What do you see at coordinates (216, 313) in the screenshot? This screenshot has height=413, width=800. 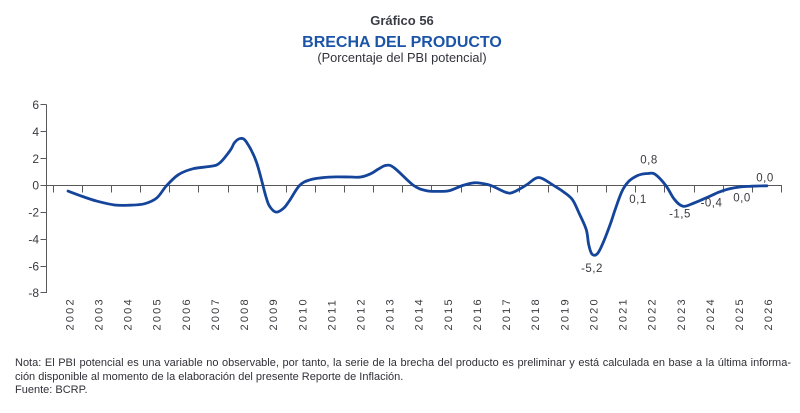 I see `svg-text: 2007` at bounding box center [216, 313].